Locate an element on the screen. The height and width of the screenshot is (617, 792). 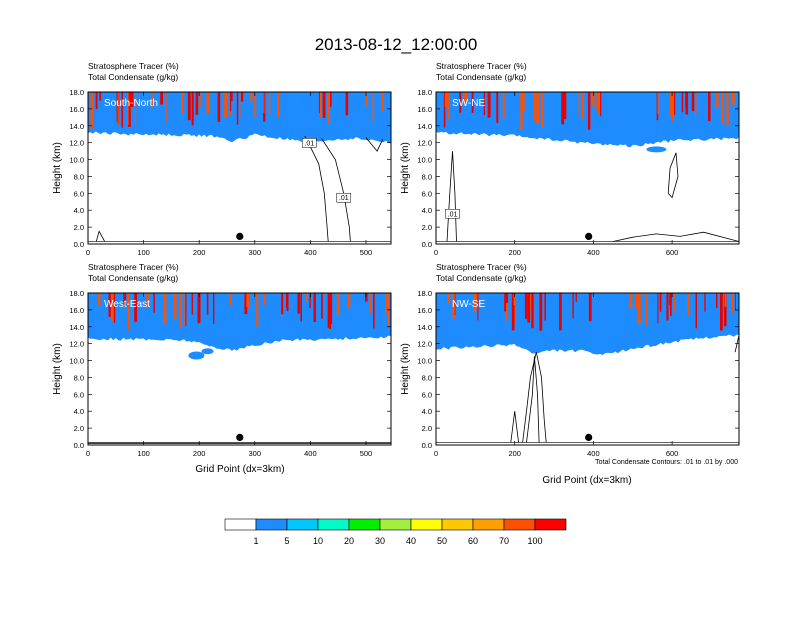
colorbar-tick-label: 50 is located at coordinates (442, 541).